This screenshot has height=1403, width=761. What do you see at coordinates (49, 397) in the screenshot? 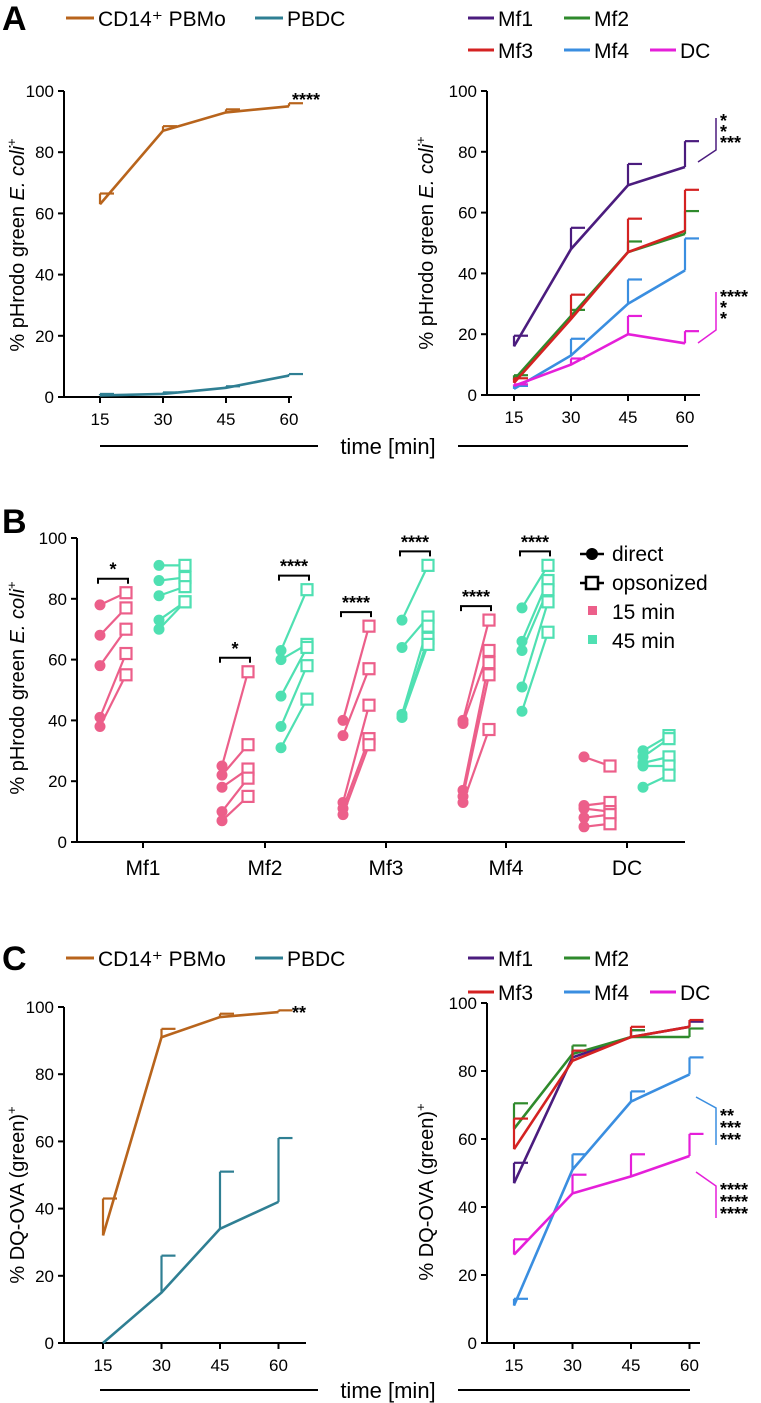
I see `a-left-y-tick-label: 0` at bounding box center [49, 397].